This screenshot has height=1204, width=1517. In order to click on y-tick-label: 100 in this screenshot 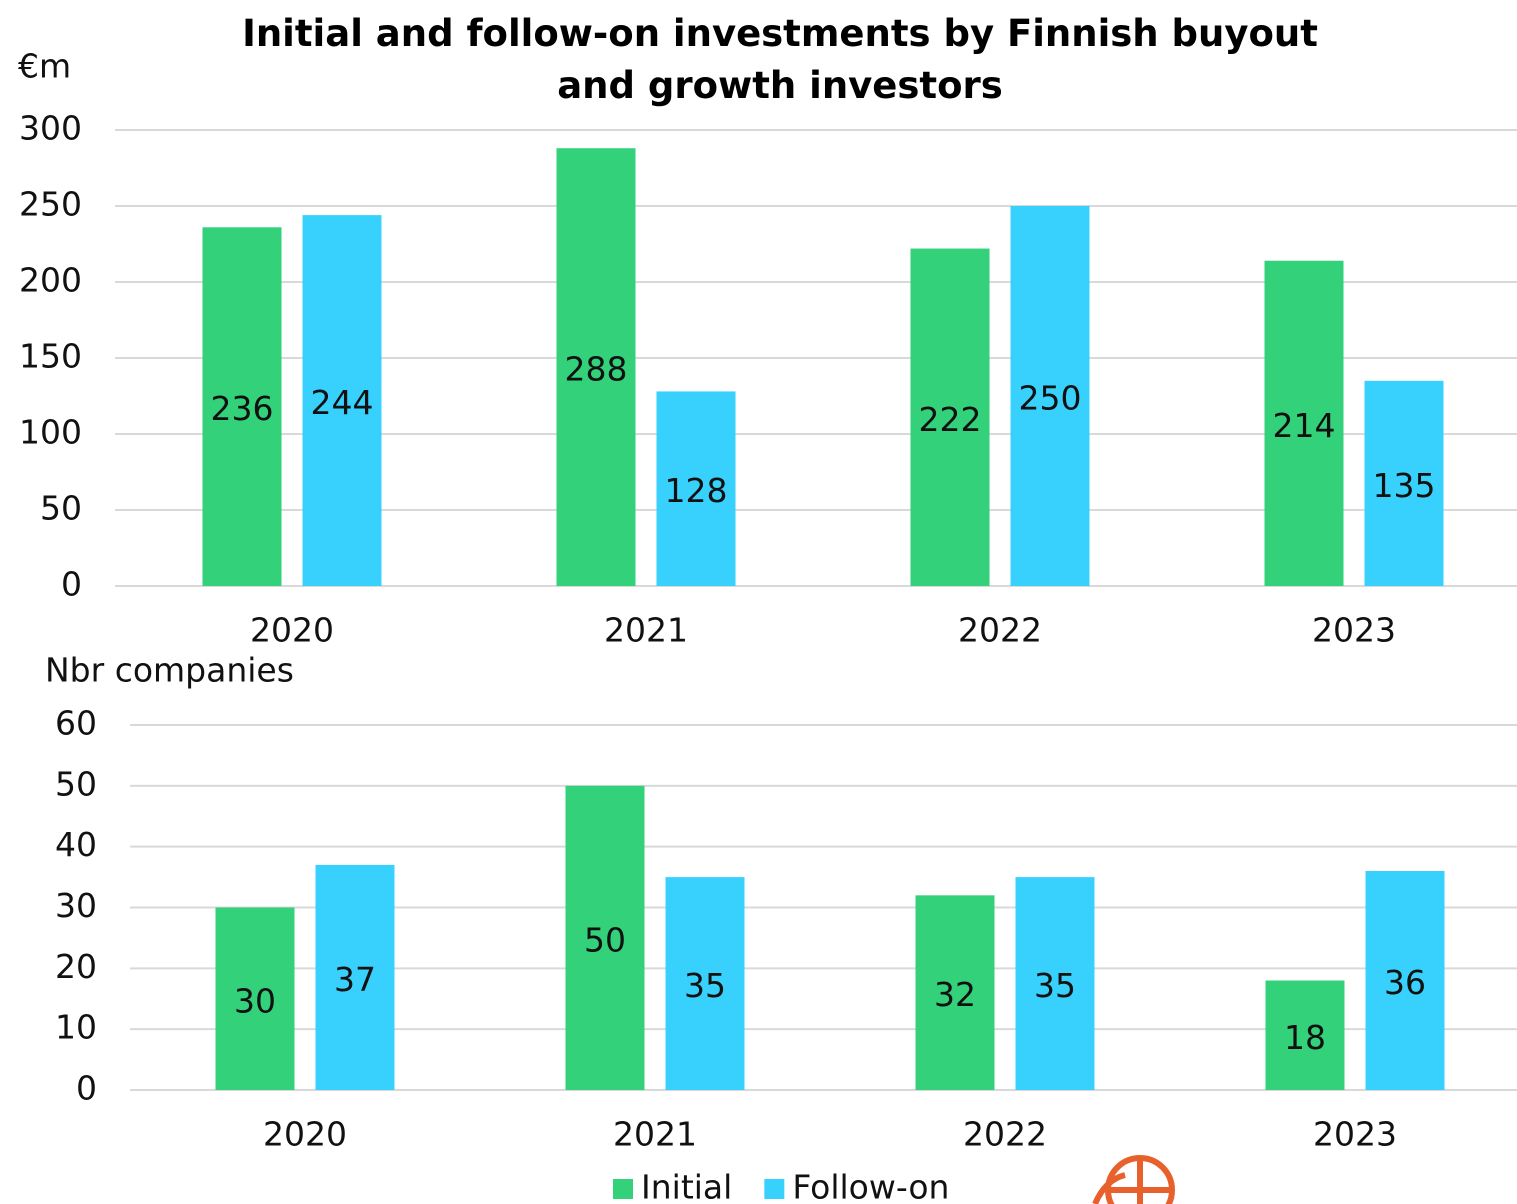, I will do `click(50, 432)`.